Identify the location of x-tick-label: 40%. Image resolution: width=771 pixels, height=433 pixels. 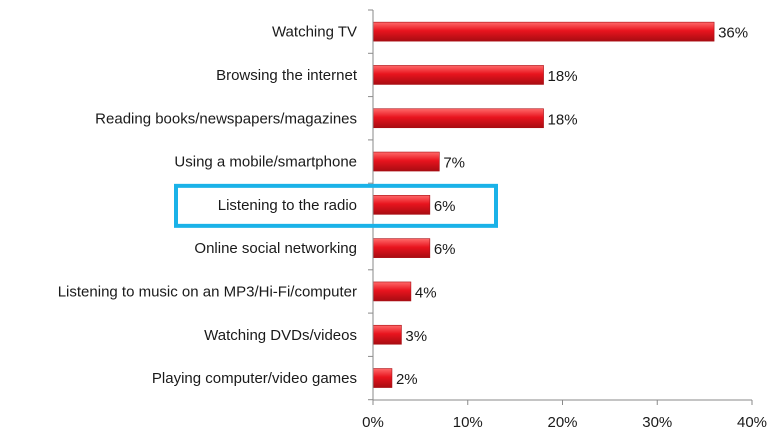
(752, 422).